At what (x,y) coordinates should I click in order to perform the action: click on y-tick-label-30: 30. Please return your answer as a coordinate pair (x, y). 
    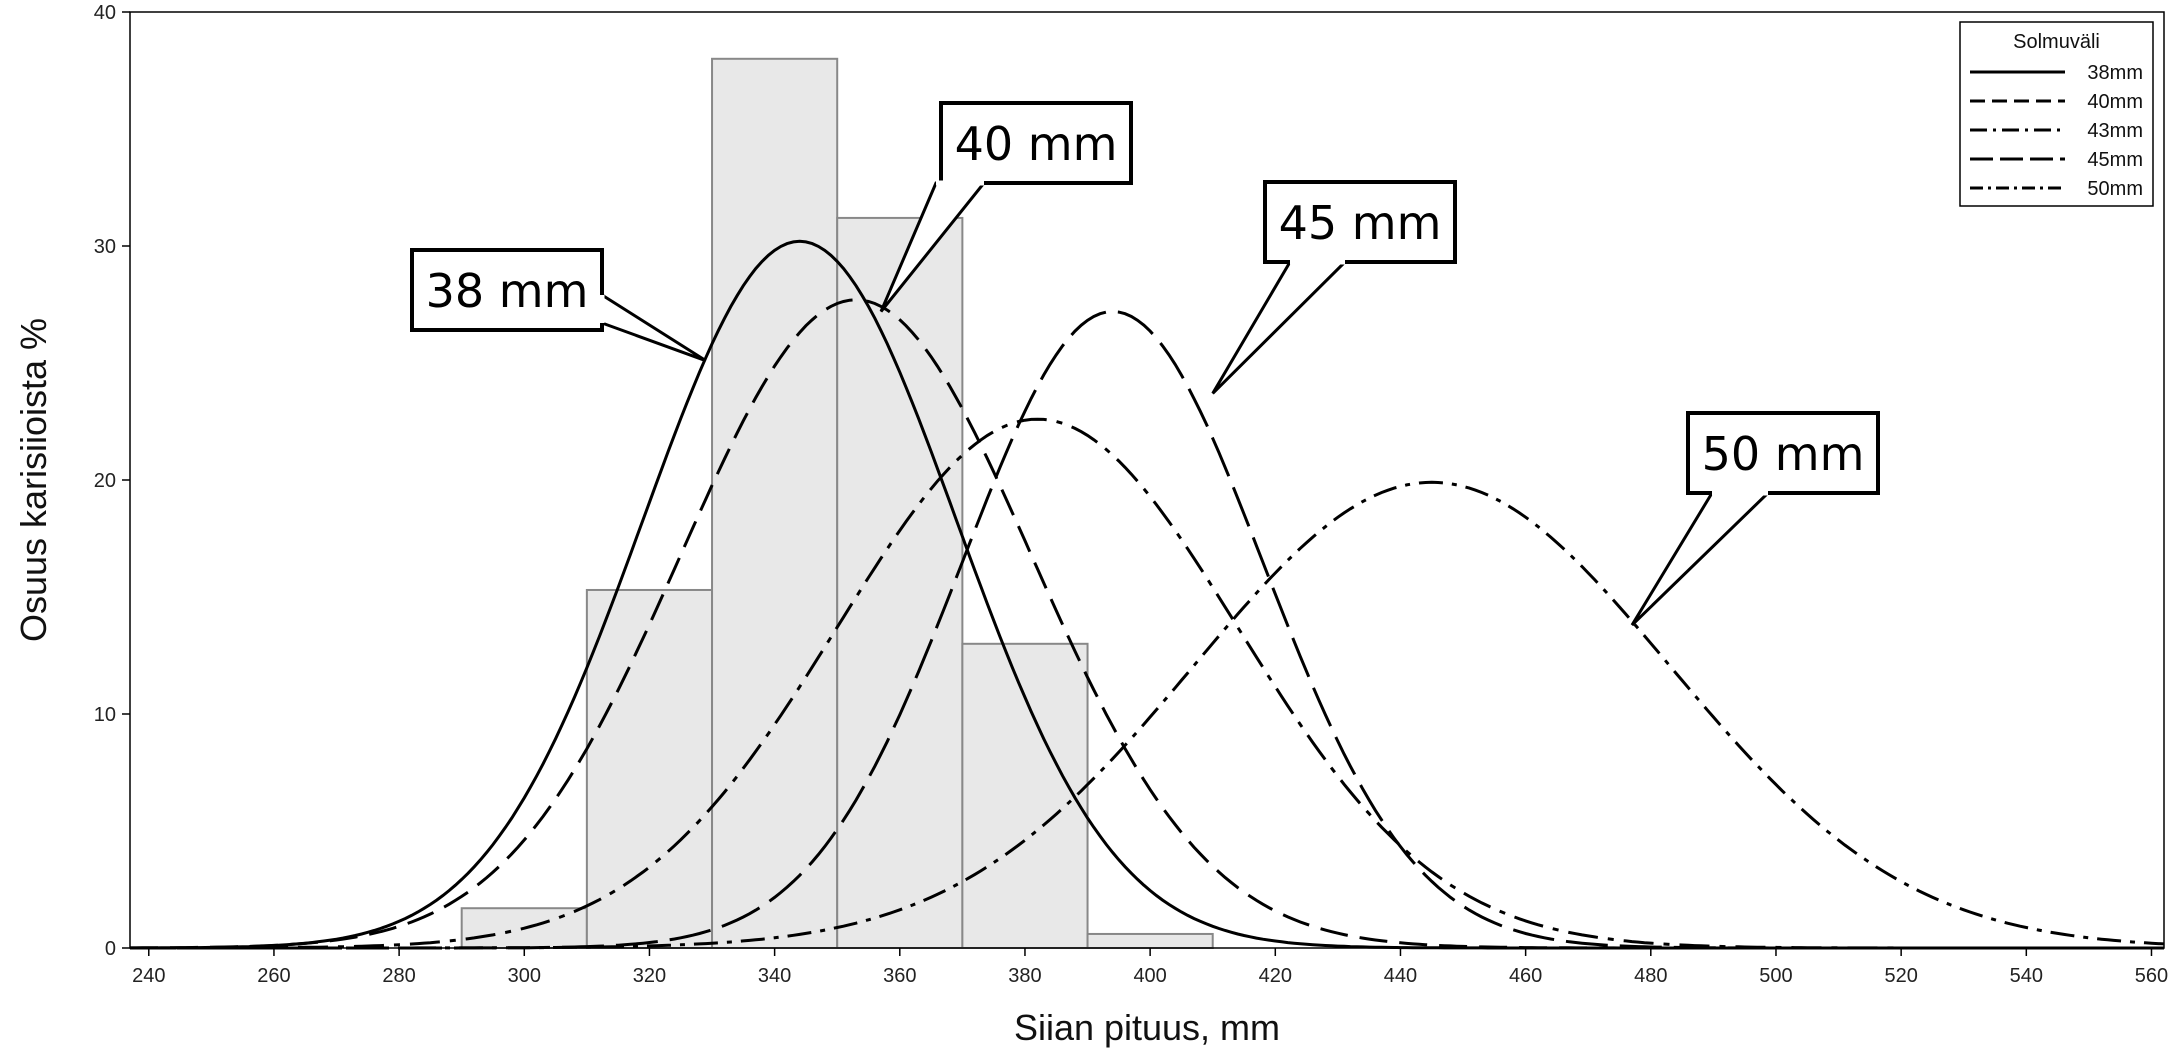
    Looking at the image, I should click on (105, 247).